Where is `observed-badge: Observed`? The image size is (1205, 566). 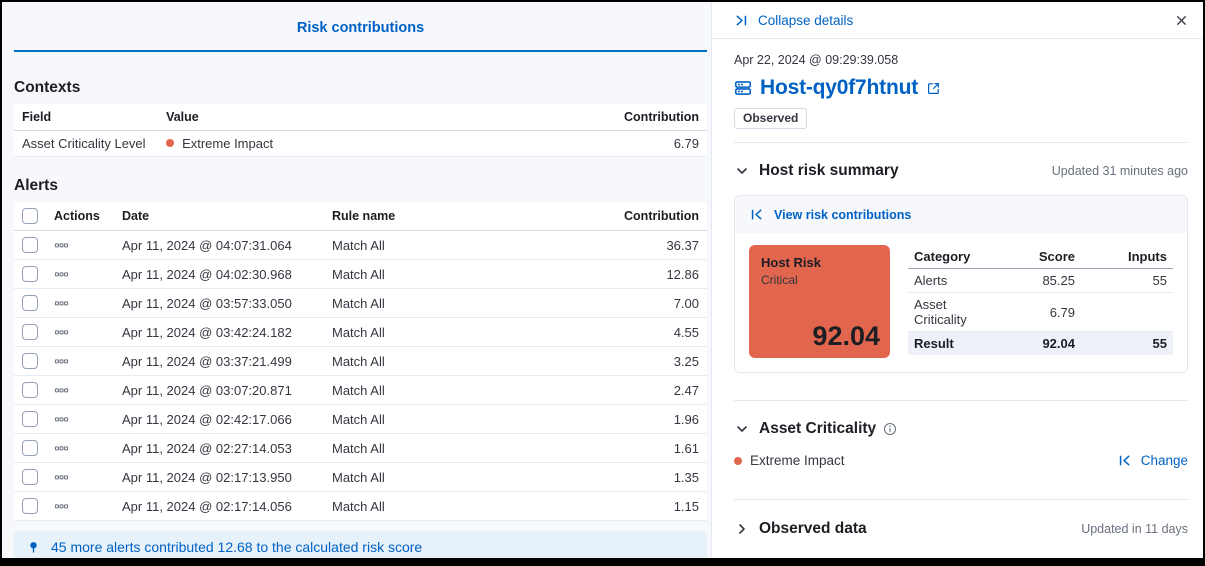
observed-badge: Observed is located at coordinates (771, 118).